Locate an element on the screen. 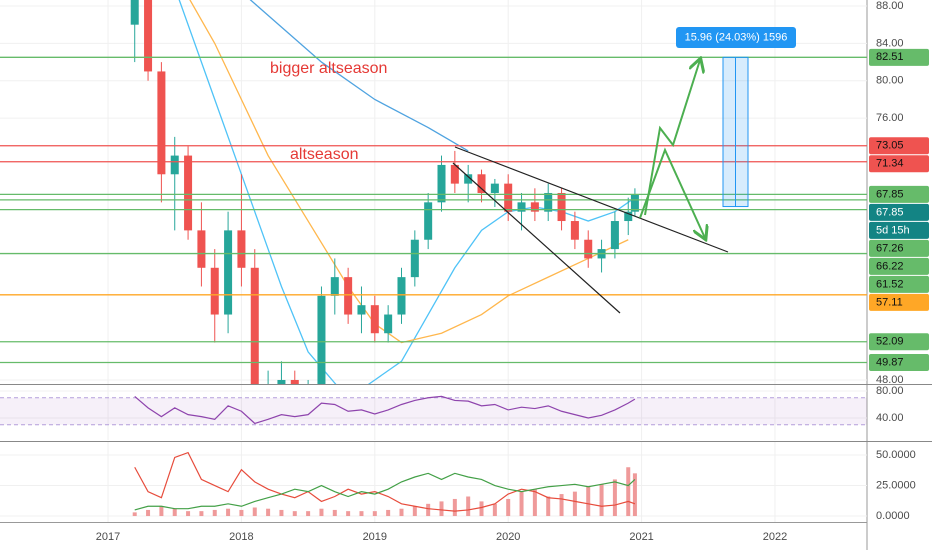 The width and height of the screenshot is (932, 550). y-tick-label: 88.00 is located at coordinates (890, 6).